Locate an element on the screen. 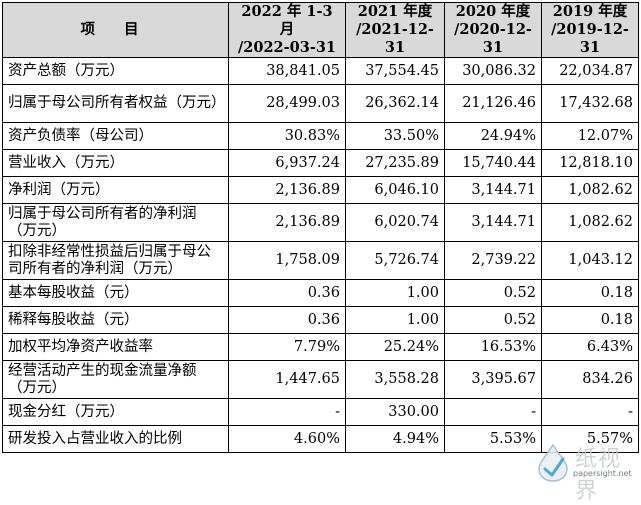  cell-value: 27,235.89 is located at coordinates (395, 163).